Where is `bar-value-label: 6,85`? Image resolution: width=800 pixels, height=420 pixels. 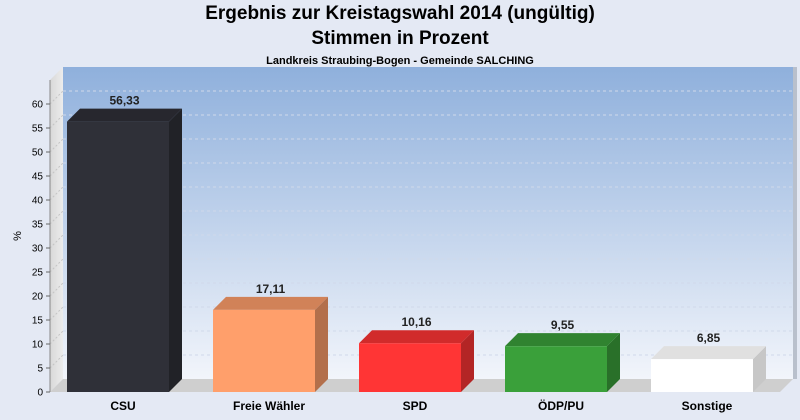
bar-value-label: 6,85 is located at coordinates (709, 338).